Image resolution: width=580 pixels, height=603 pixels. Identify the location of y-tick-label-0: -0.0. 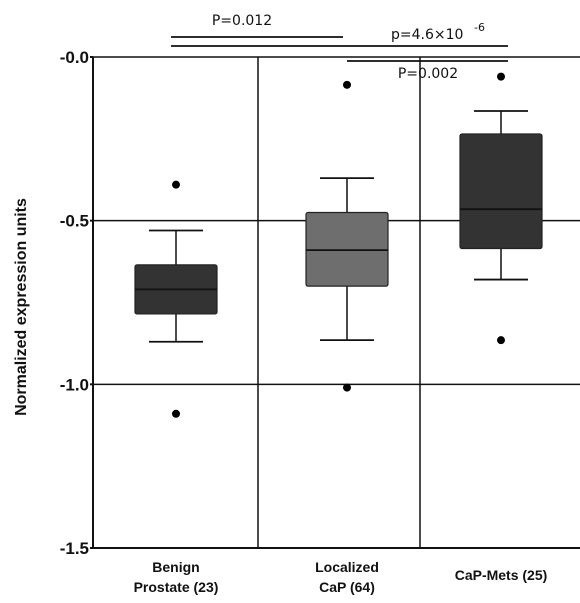
(74, 57).